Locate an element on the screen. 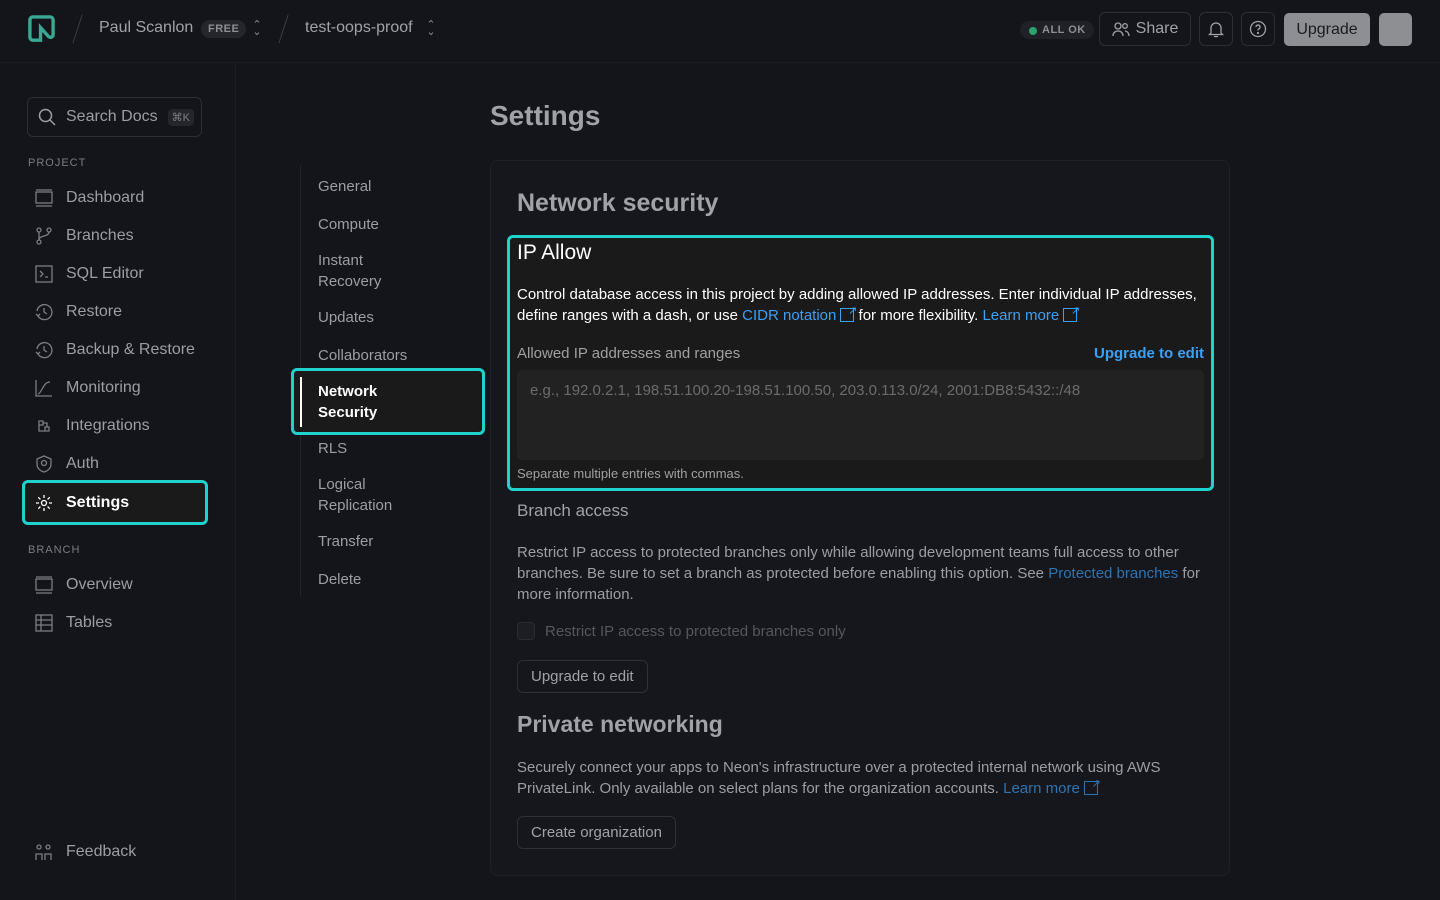  branch-access-title: Branch access is located at coordinates (573, 510).